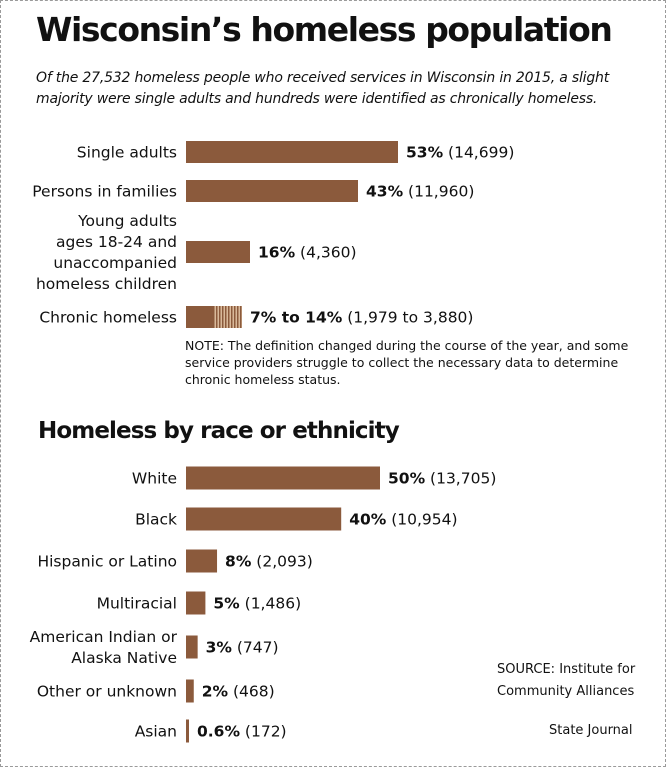  I want to click on value-label-asian: 0.6% (172), so click(242, 732).